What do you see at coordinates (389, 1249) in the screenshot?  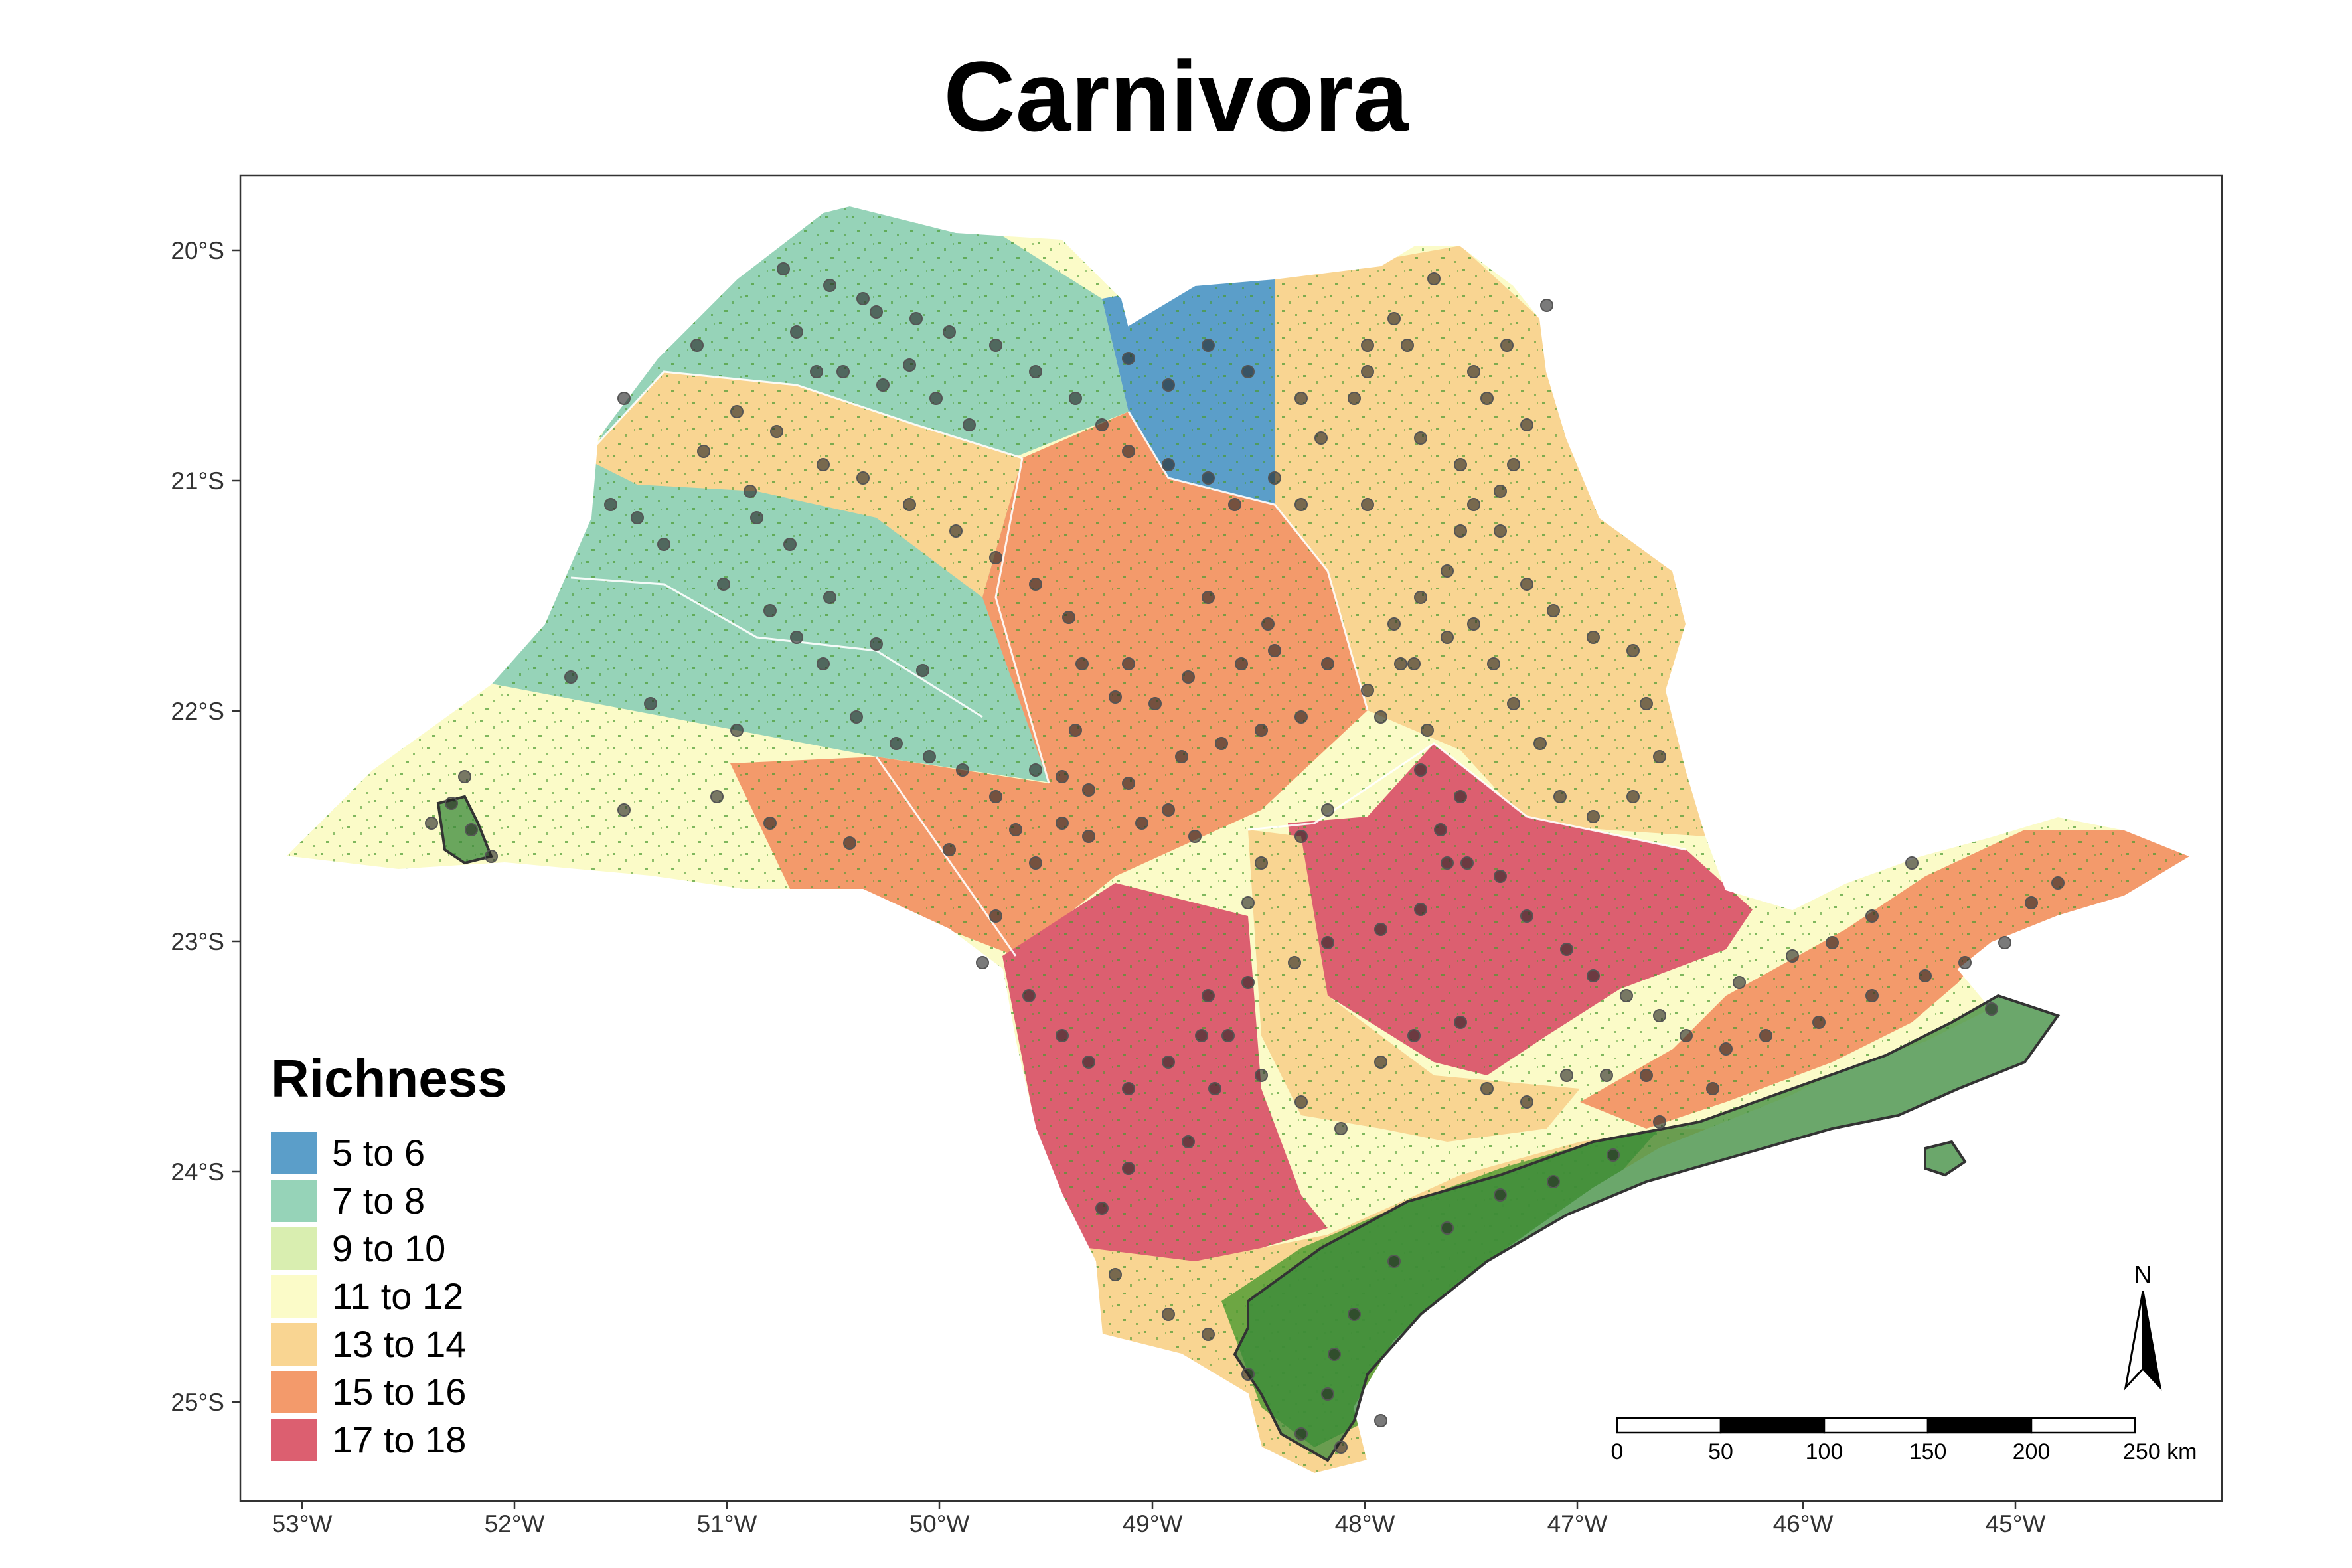 I see `legend-item: 9 to 10` at bounding box center [389, 1249].